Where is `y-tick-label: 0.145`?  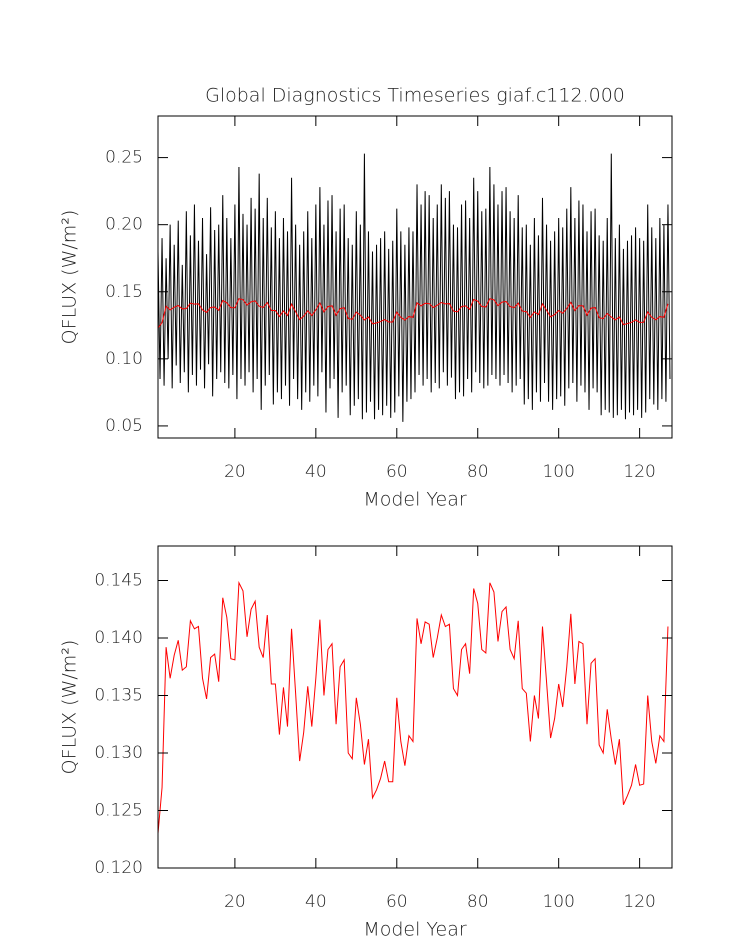
y-tick-label: 0.145 is located at coordinates (118, 581).